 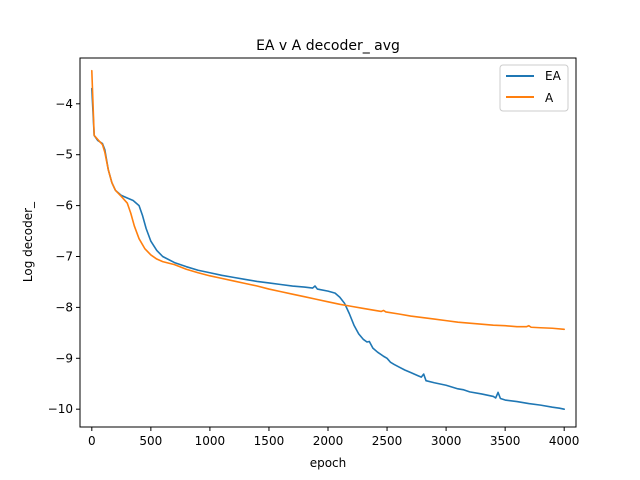 I want to click on x-tick-label: 3000, so click(x=446, y=441).